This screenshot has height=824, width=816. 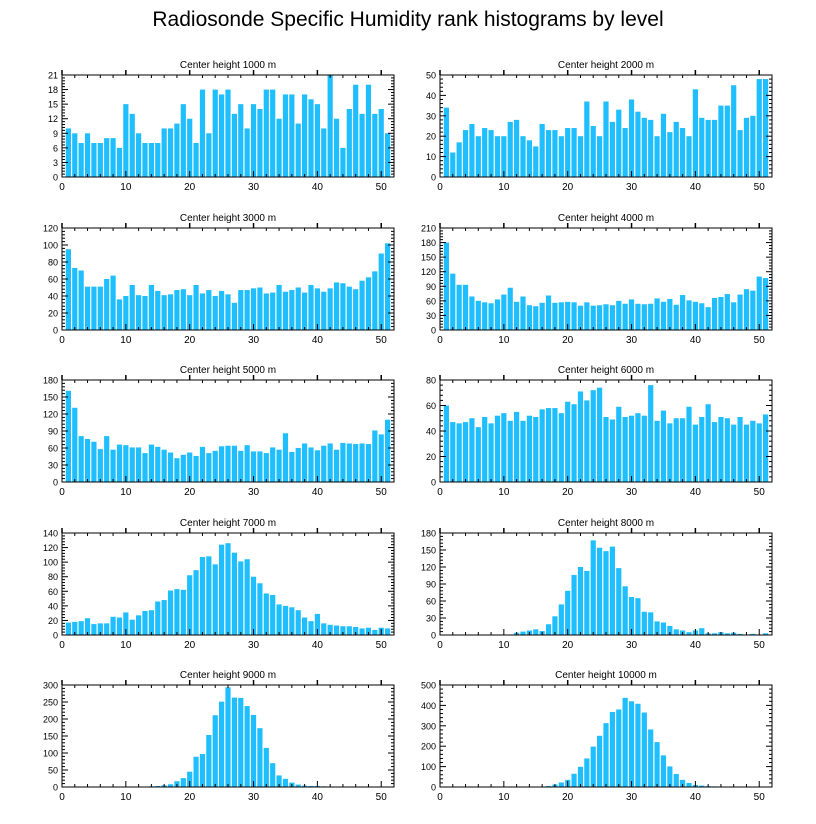 I want to click on y-tick-label: 40, so click(x=431, y=96).